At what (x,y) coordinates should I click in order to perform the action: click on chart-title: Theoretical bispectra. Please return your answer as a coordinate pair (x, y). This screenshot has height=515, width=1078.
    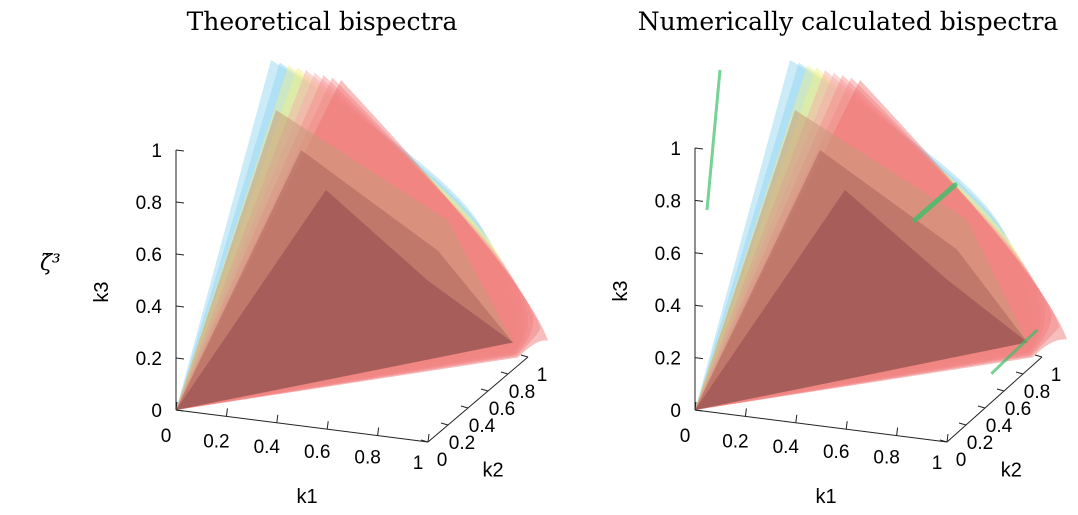
    Looking at the image, I should click on (322, 21).